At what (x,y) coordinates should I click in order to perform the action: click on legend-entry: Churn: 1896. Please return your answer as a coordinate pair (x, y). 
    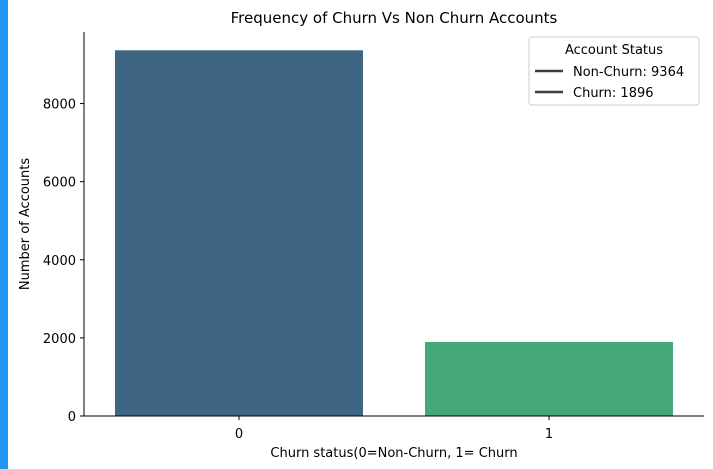
    Looking at the image, I should click on (613, 93).